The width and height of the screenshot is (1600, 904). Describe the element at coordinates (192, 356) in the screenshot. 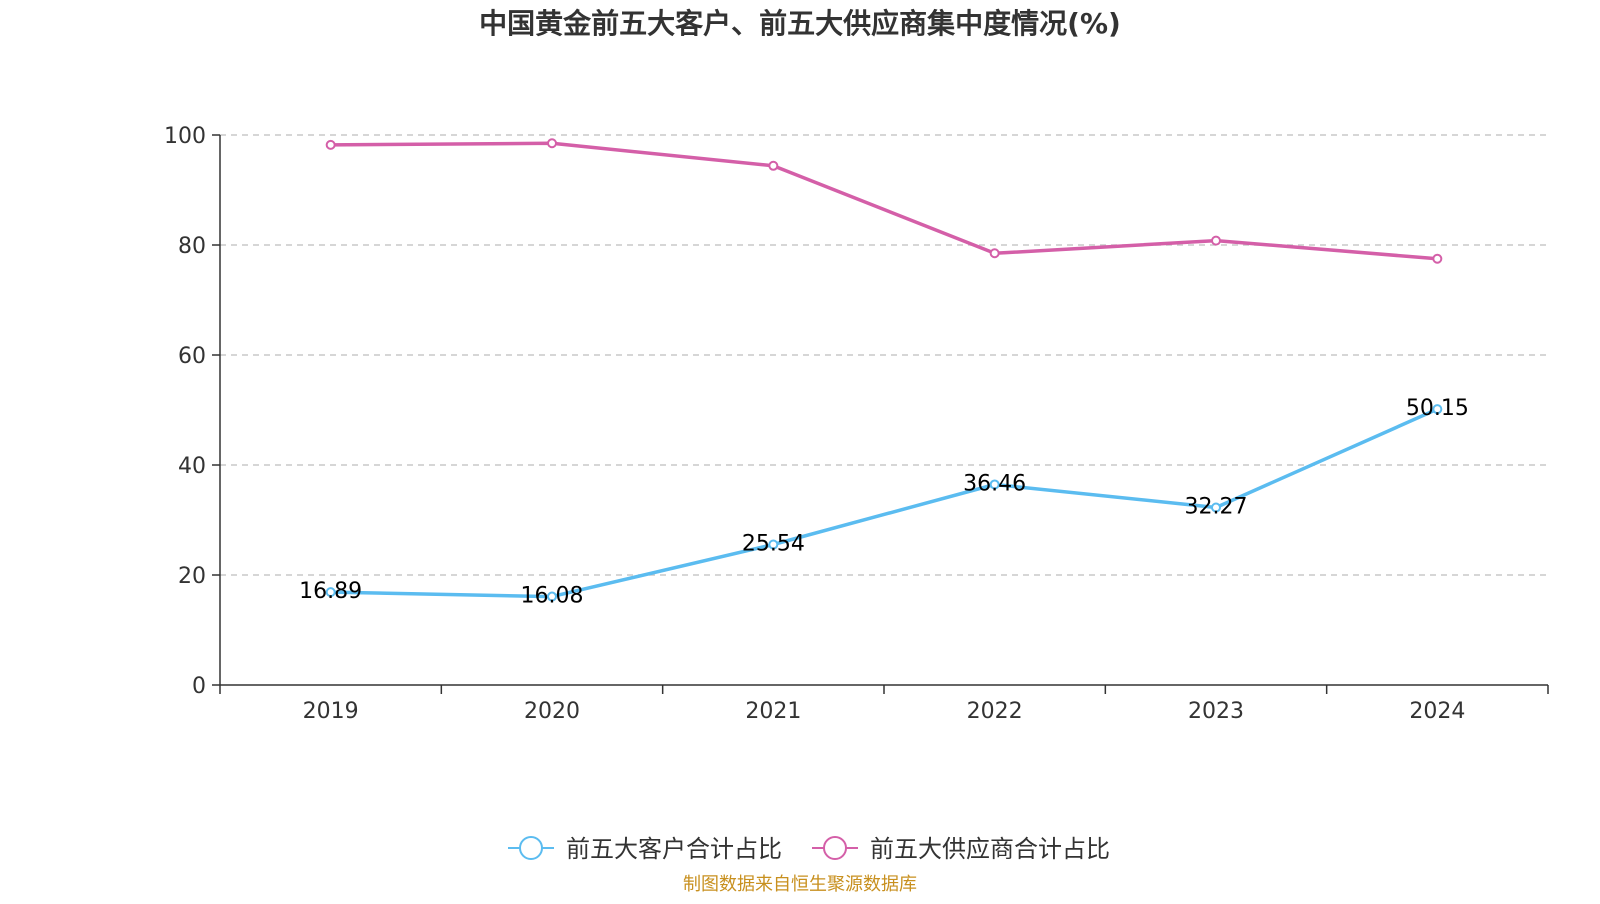

I see `y-tick-label: 60` at that location.